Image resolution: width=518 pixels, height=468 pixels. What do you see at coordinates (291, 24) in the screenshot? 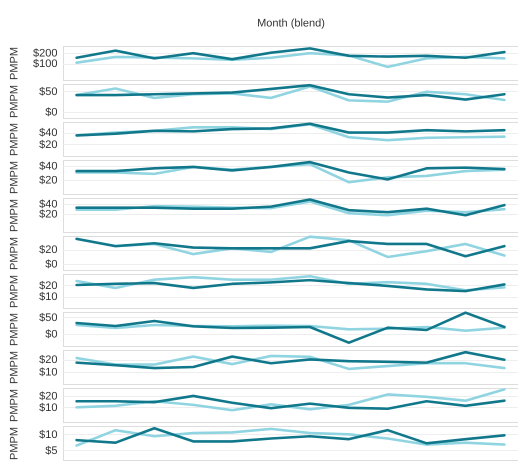
I see `x-axis-title: Month (blend)` at bounding box center [291, 24].